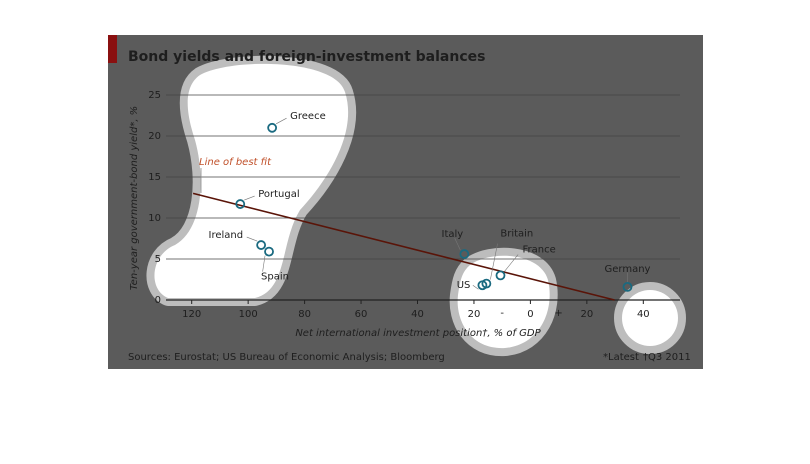  What do you see at coordinates (275, 277) in the screenshot?
I see `point-label: Spain` at bounding box center [275, 277].